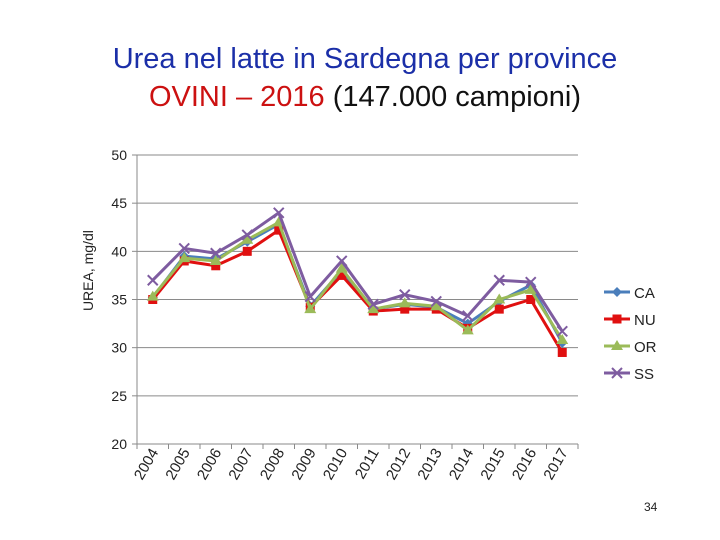  Describe the element at coordinates (88, 270) in the screenshot. I see `y-axis-label: UREA, mg/dl` at that location.